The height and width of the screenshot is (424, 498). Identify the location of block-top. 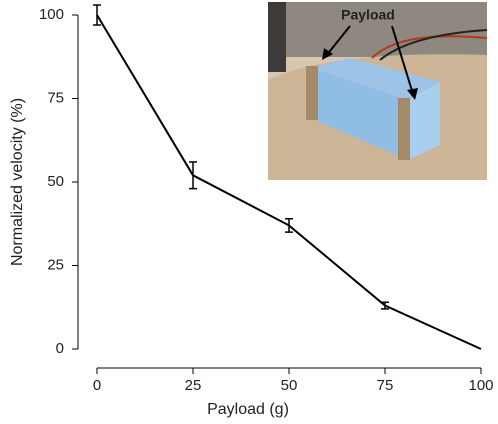
(375, 79).